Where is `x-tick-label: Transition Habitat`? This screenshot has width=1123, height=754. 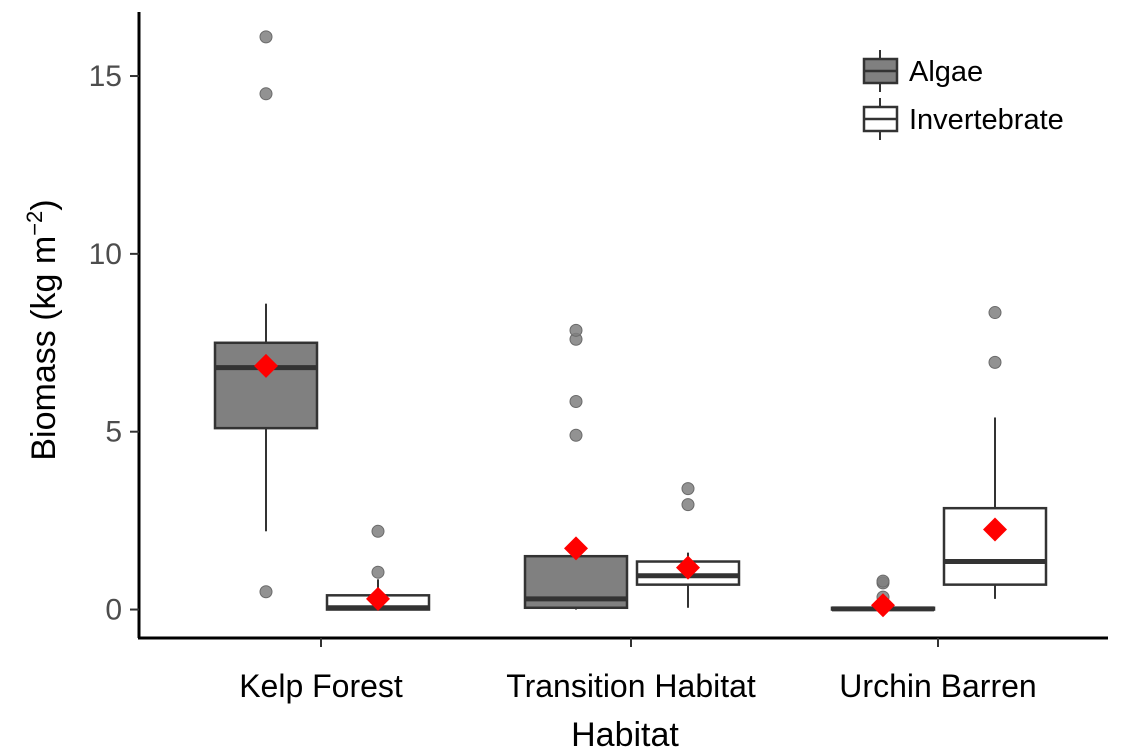
x-tick-label: Transition Habitat is located at coordinates (631, 686).